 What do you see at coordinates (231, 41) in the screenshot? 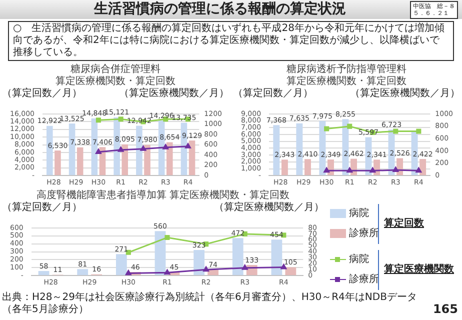
I see `text: ○ 生活習慣病の管理に係る報酬の算定回数はいずれも平成28年から令和元年にかけては増加傾向であるが、令和2年には特に病院における算定医療機関数・算定回数が減少し、以降横ばいで推移している。` at bounding box center [231, 41].